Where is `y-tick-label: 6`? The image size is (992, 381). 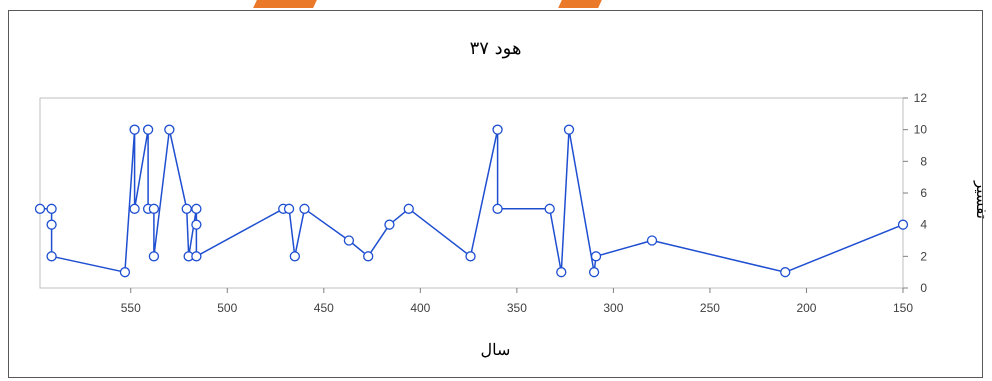 y-tick-label: 6 is located at coordinates (923, 193).